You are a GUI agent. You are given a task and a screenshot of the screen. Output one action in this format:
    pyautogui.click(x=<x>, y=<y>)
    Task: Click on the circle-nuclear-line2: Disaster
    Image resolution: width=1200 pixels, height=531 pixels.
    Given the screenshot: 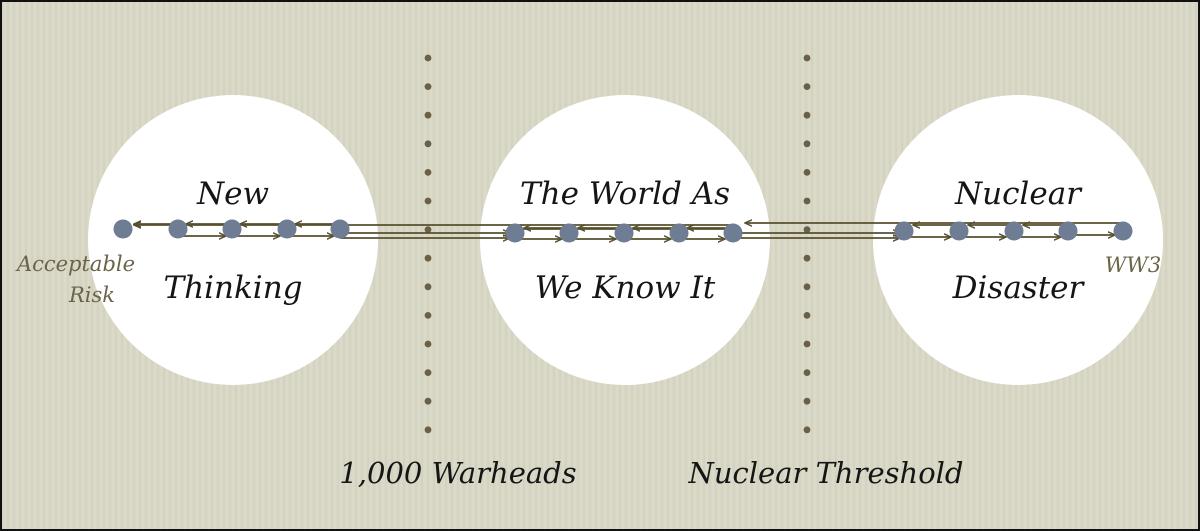 What is the action you would take?
    pyautogui.click(x=1019, y=288)
    